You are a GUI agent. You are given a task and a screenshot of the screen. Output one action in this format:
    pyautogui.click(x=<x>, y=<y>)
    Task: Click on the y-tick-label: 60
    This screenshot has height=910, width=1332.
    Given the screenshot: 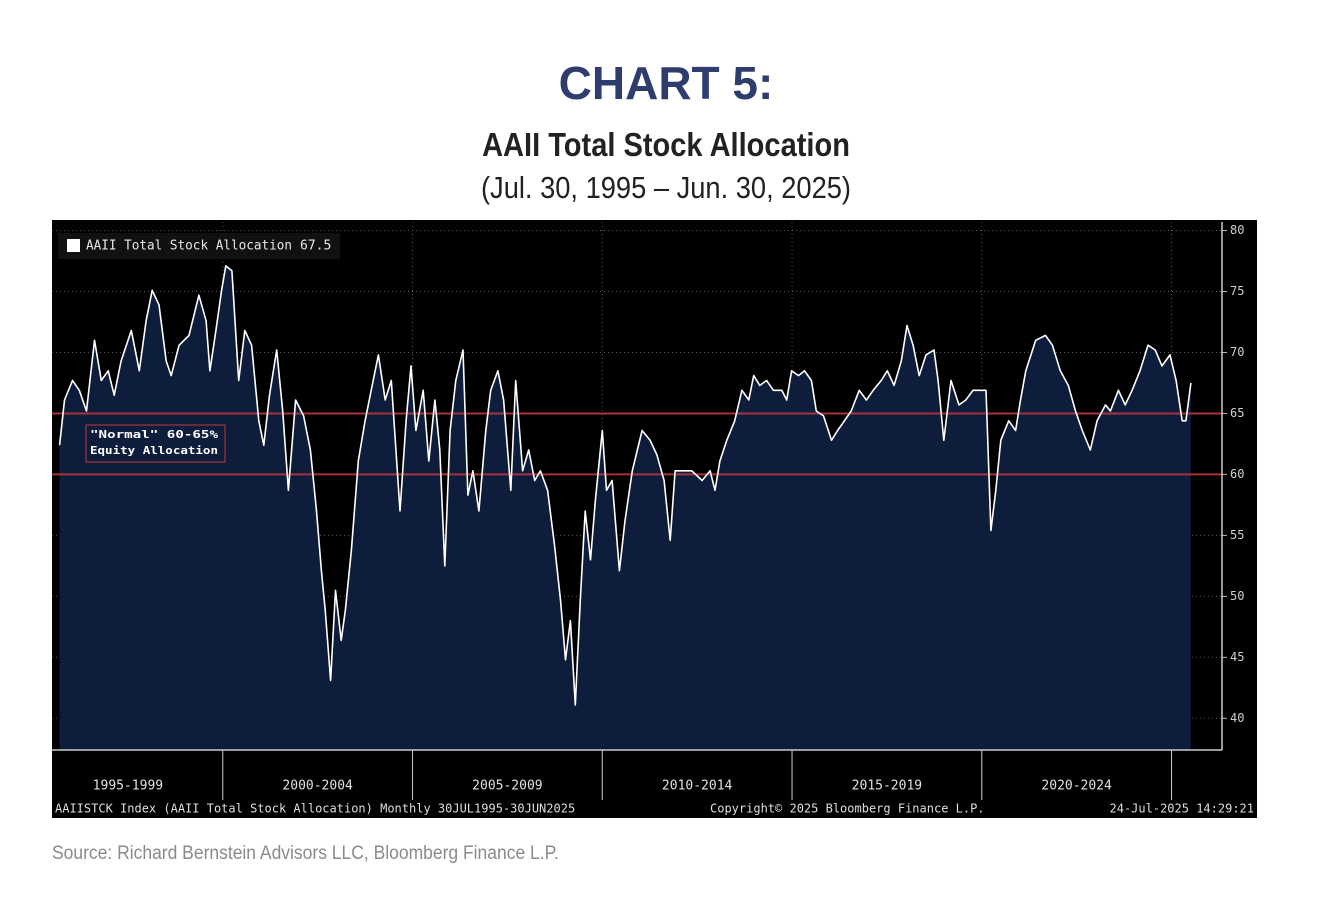 What is the action you would take?
    pyautogui.click(x=1237, y=474)
    